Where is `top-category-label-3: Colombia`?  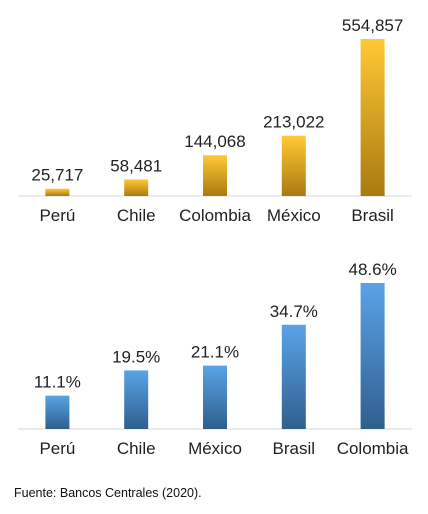
top-category-label-3: Colombia is located at coordinates (215, 215).